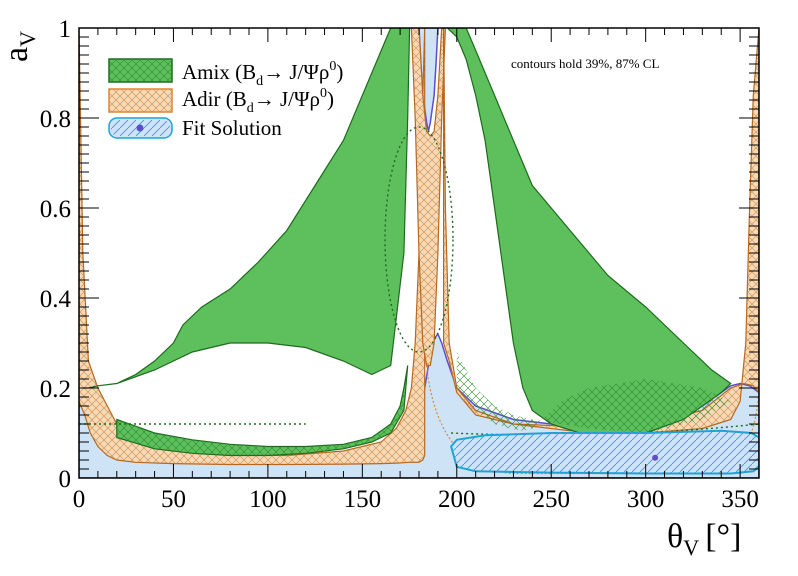 This screenshot has width=798, height=576. What do you see at coordinates (55, 389) in the screenshot?
I see `y-tick-label: 0.2` at bounding box center [55, 389].